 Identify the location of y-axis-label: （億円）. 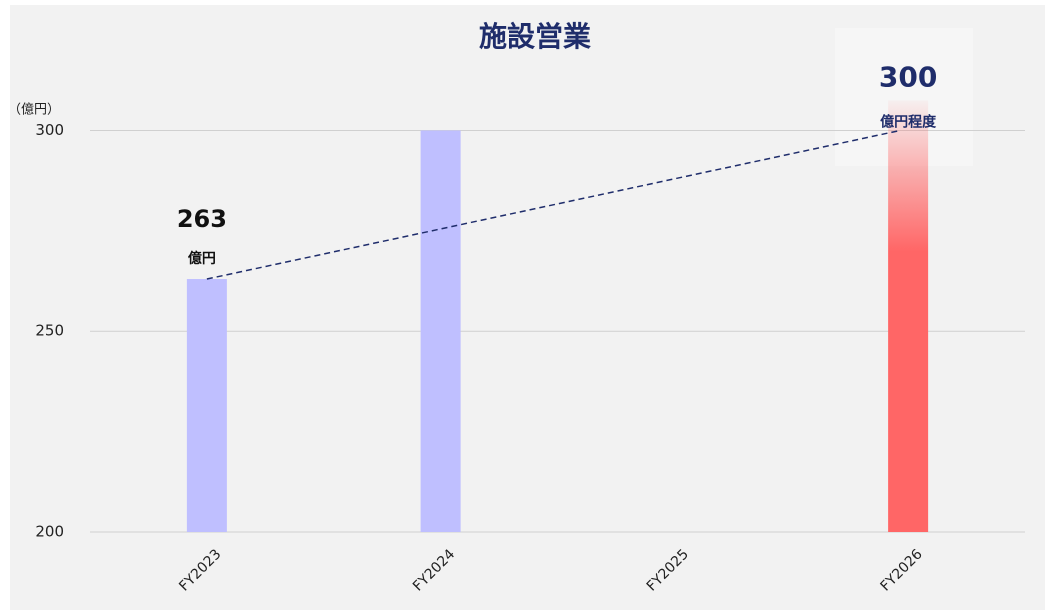
(34, 110).